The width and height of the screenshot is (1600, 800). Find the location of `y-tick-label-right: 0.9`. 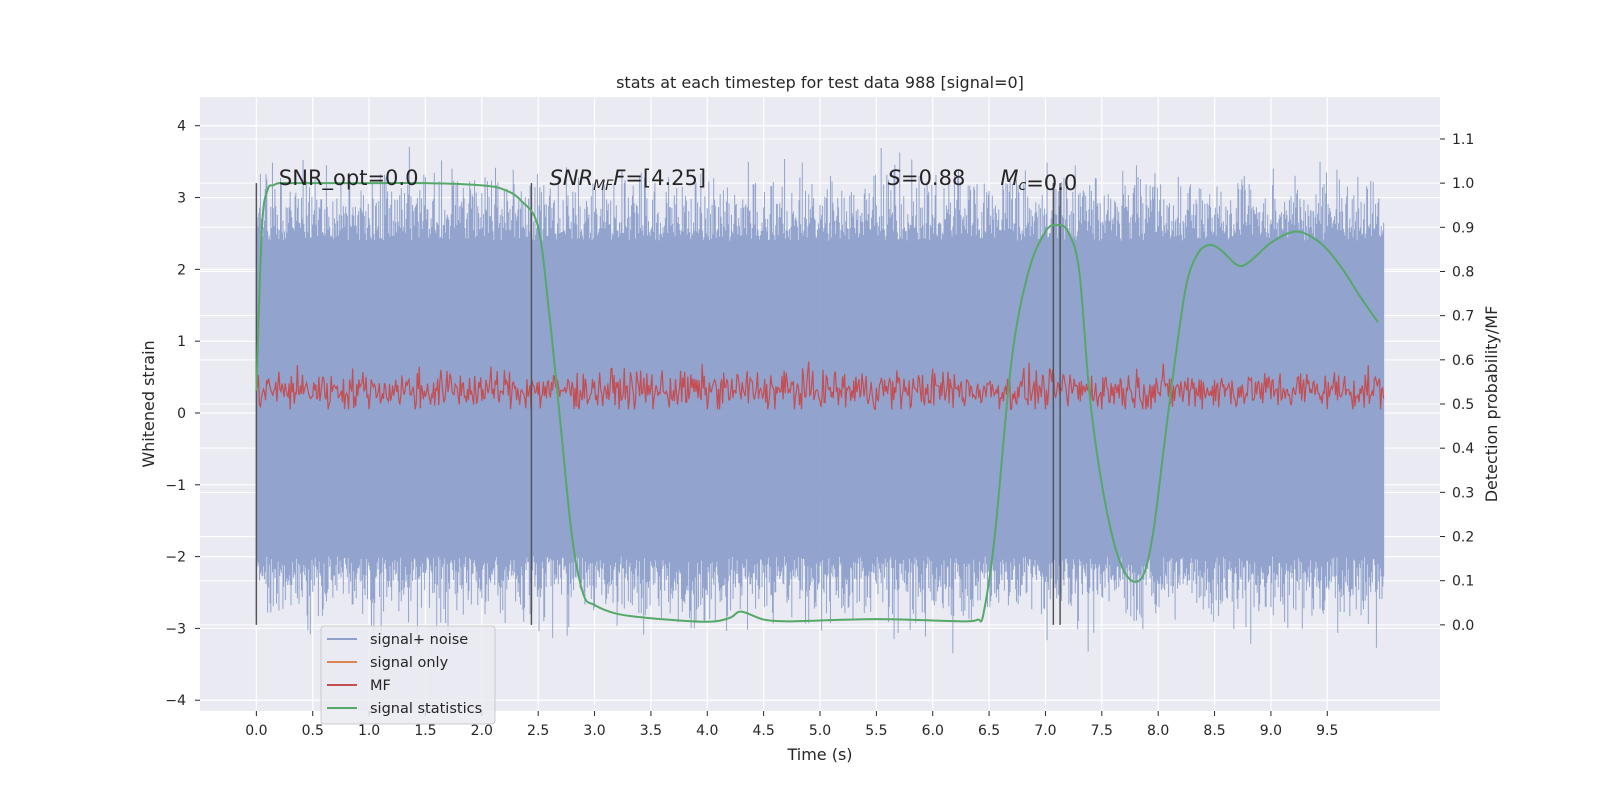

y-tick-label-right: 0.9 is located at coordinates (1463, 228).